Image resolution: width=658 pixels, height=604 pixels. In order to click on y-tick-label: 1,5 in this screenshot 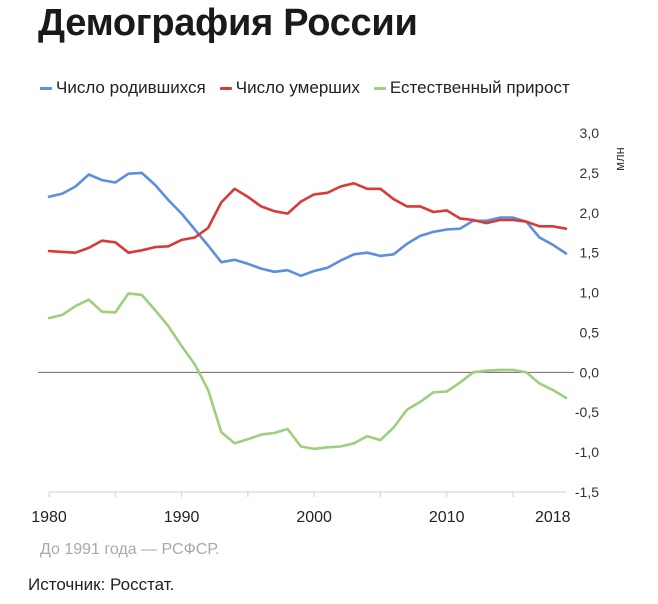, I will do `click(590, 253)`.